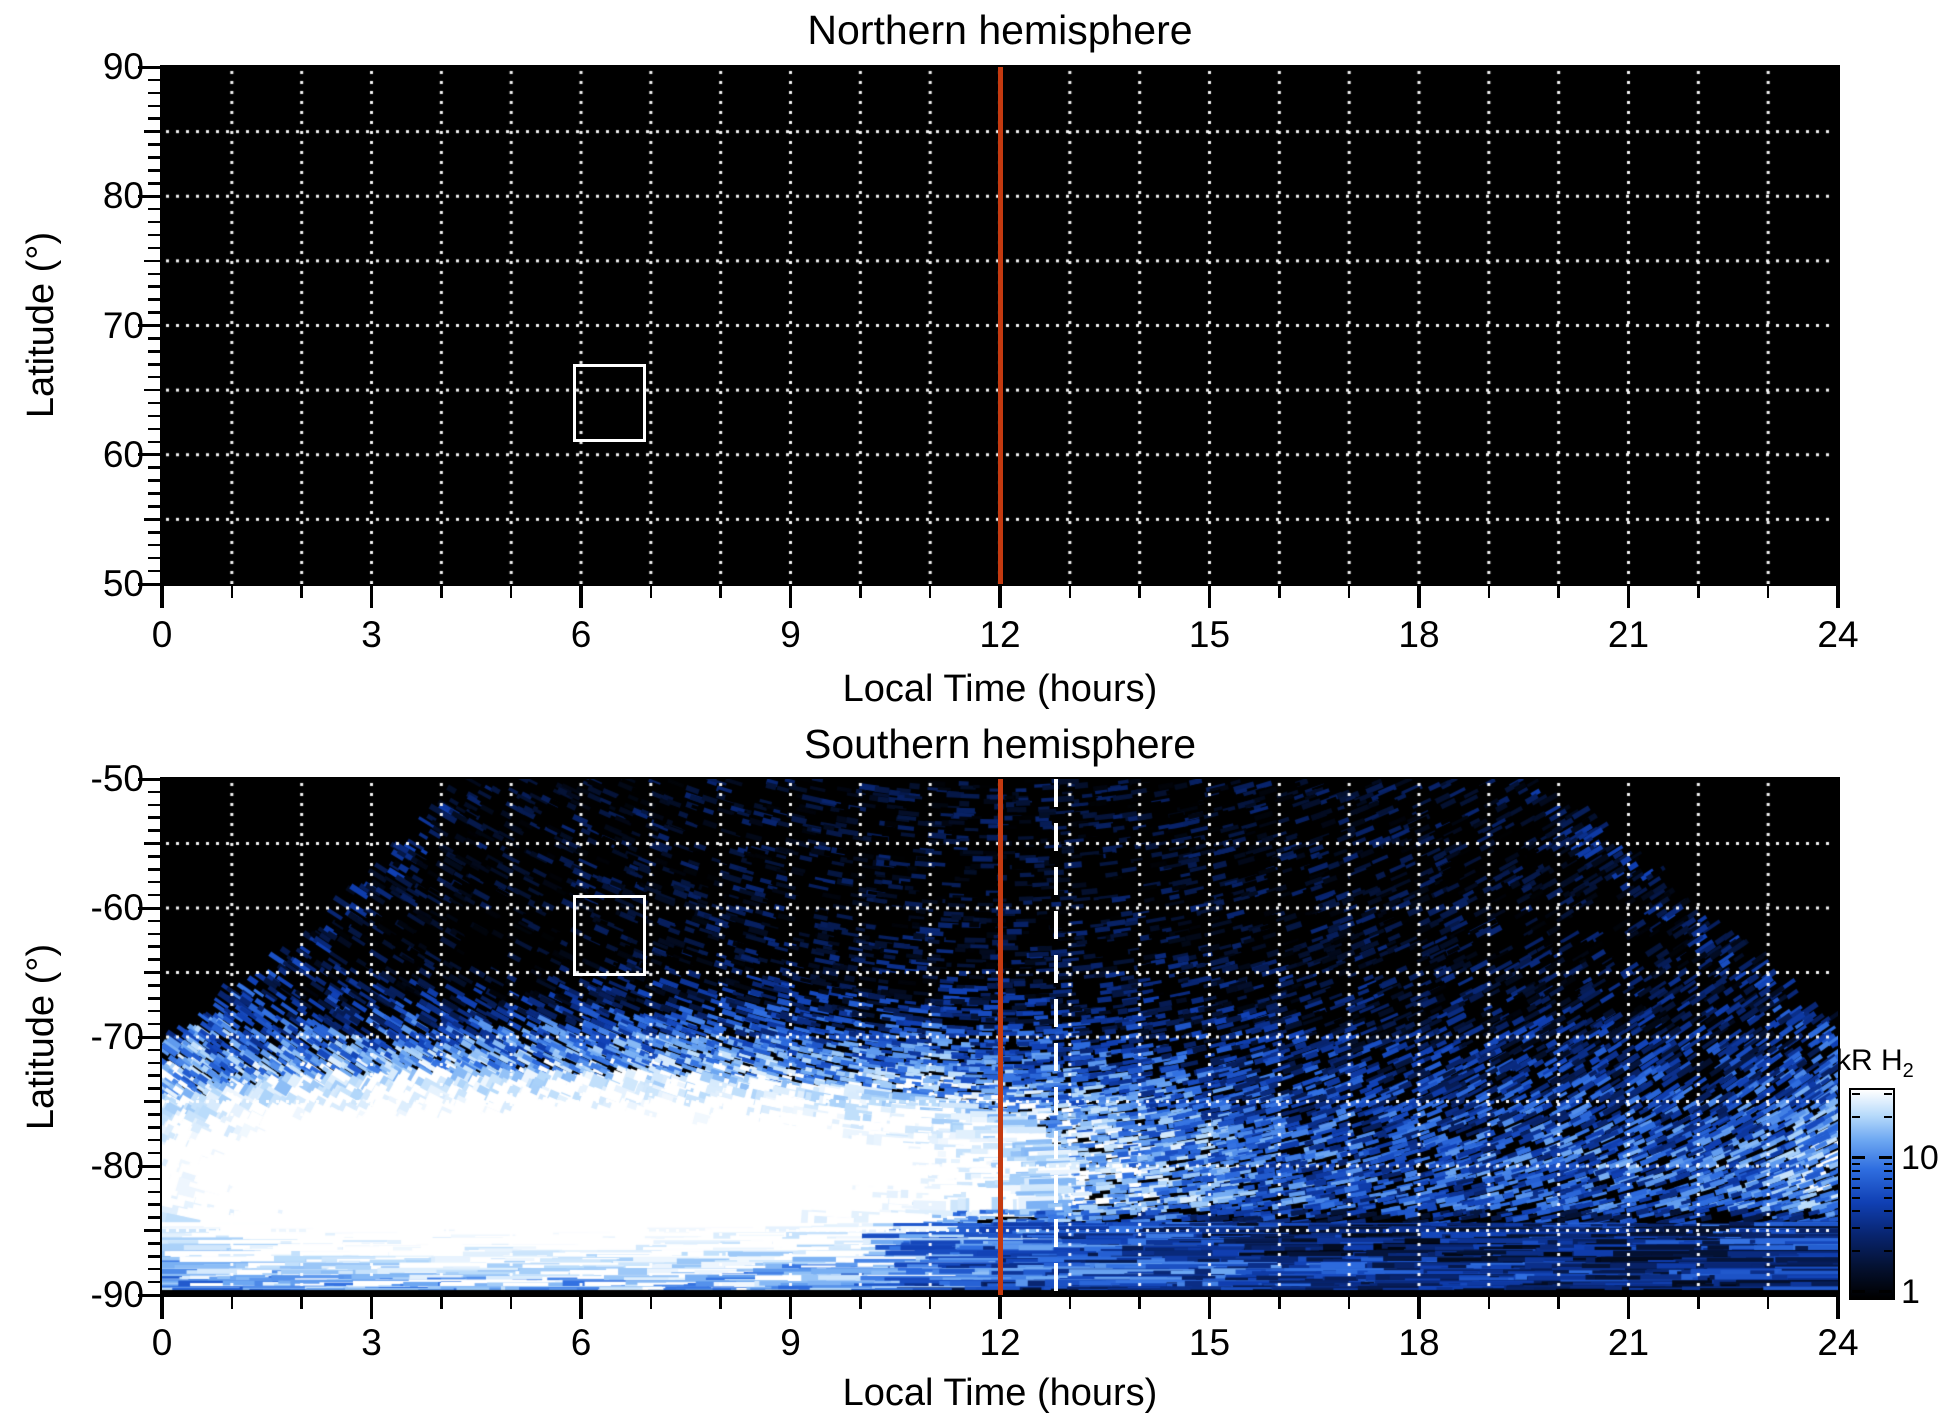  Describe the element at coordinates (1000, 1393) in the screenshot. I see `south-x-axis-label: Local Time (hours)` at that location.